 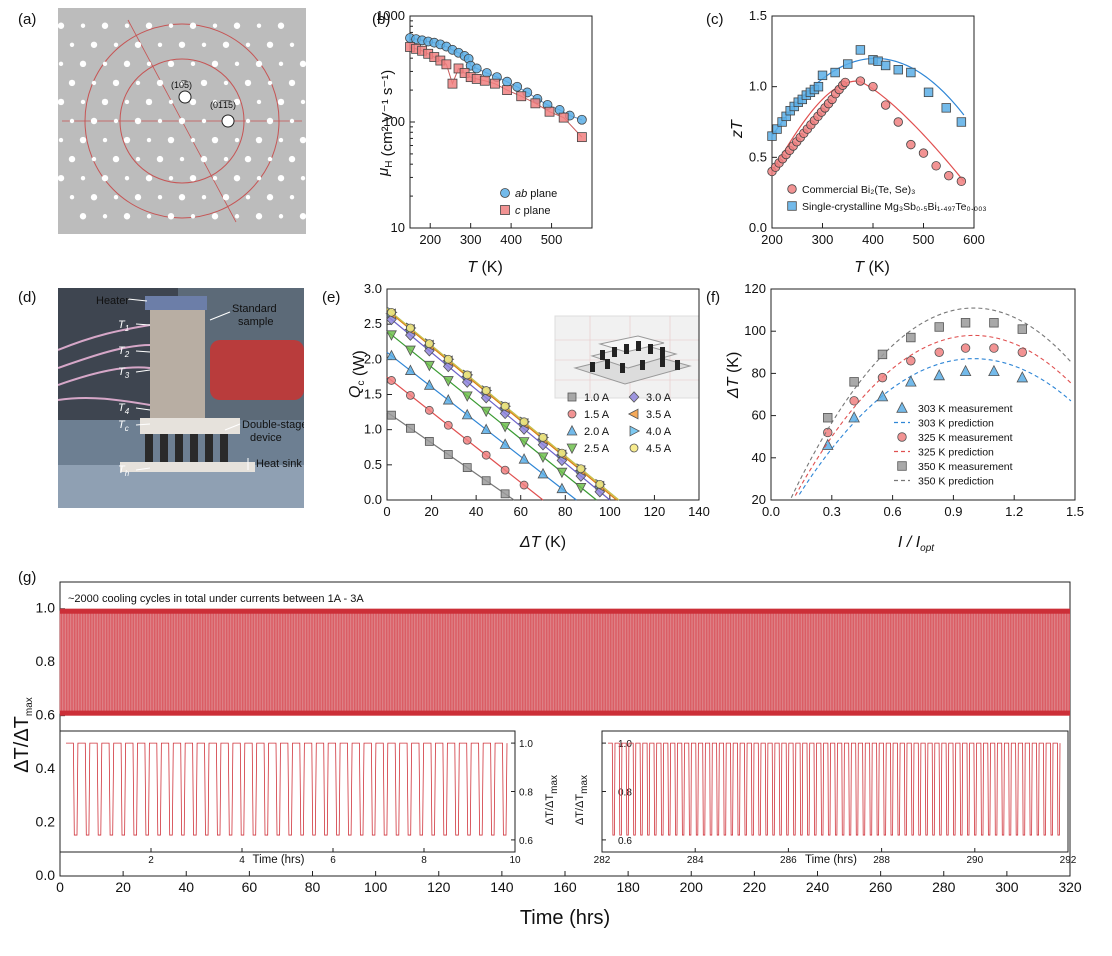 What do you see at coordinates (333, 860) in the screenshot?
I see `x-tick-label: 6` at bounding box center [333, 860].